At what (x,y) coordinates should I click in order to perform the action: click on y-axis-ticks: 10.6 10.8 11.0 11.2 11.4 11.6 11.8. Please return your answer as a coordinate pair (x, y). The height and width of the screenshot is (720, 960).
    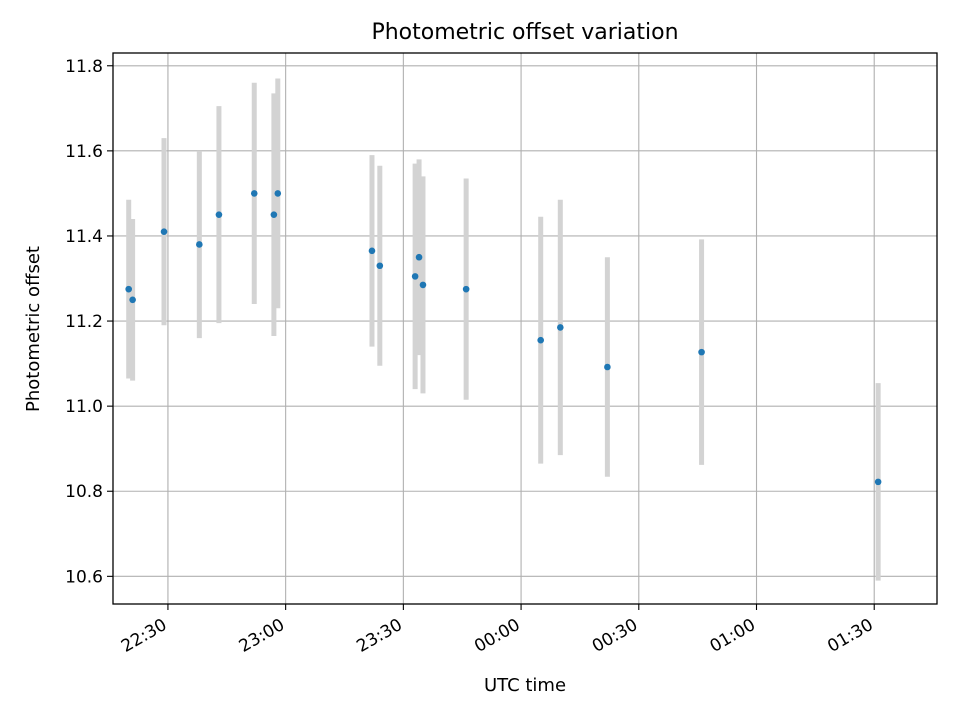
    Looking at the image, I should click on (89, 322).